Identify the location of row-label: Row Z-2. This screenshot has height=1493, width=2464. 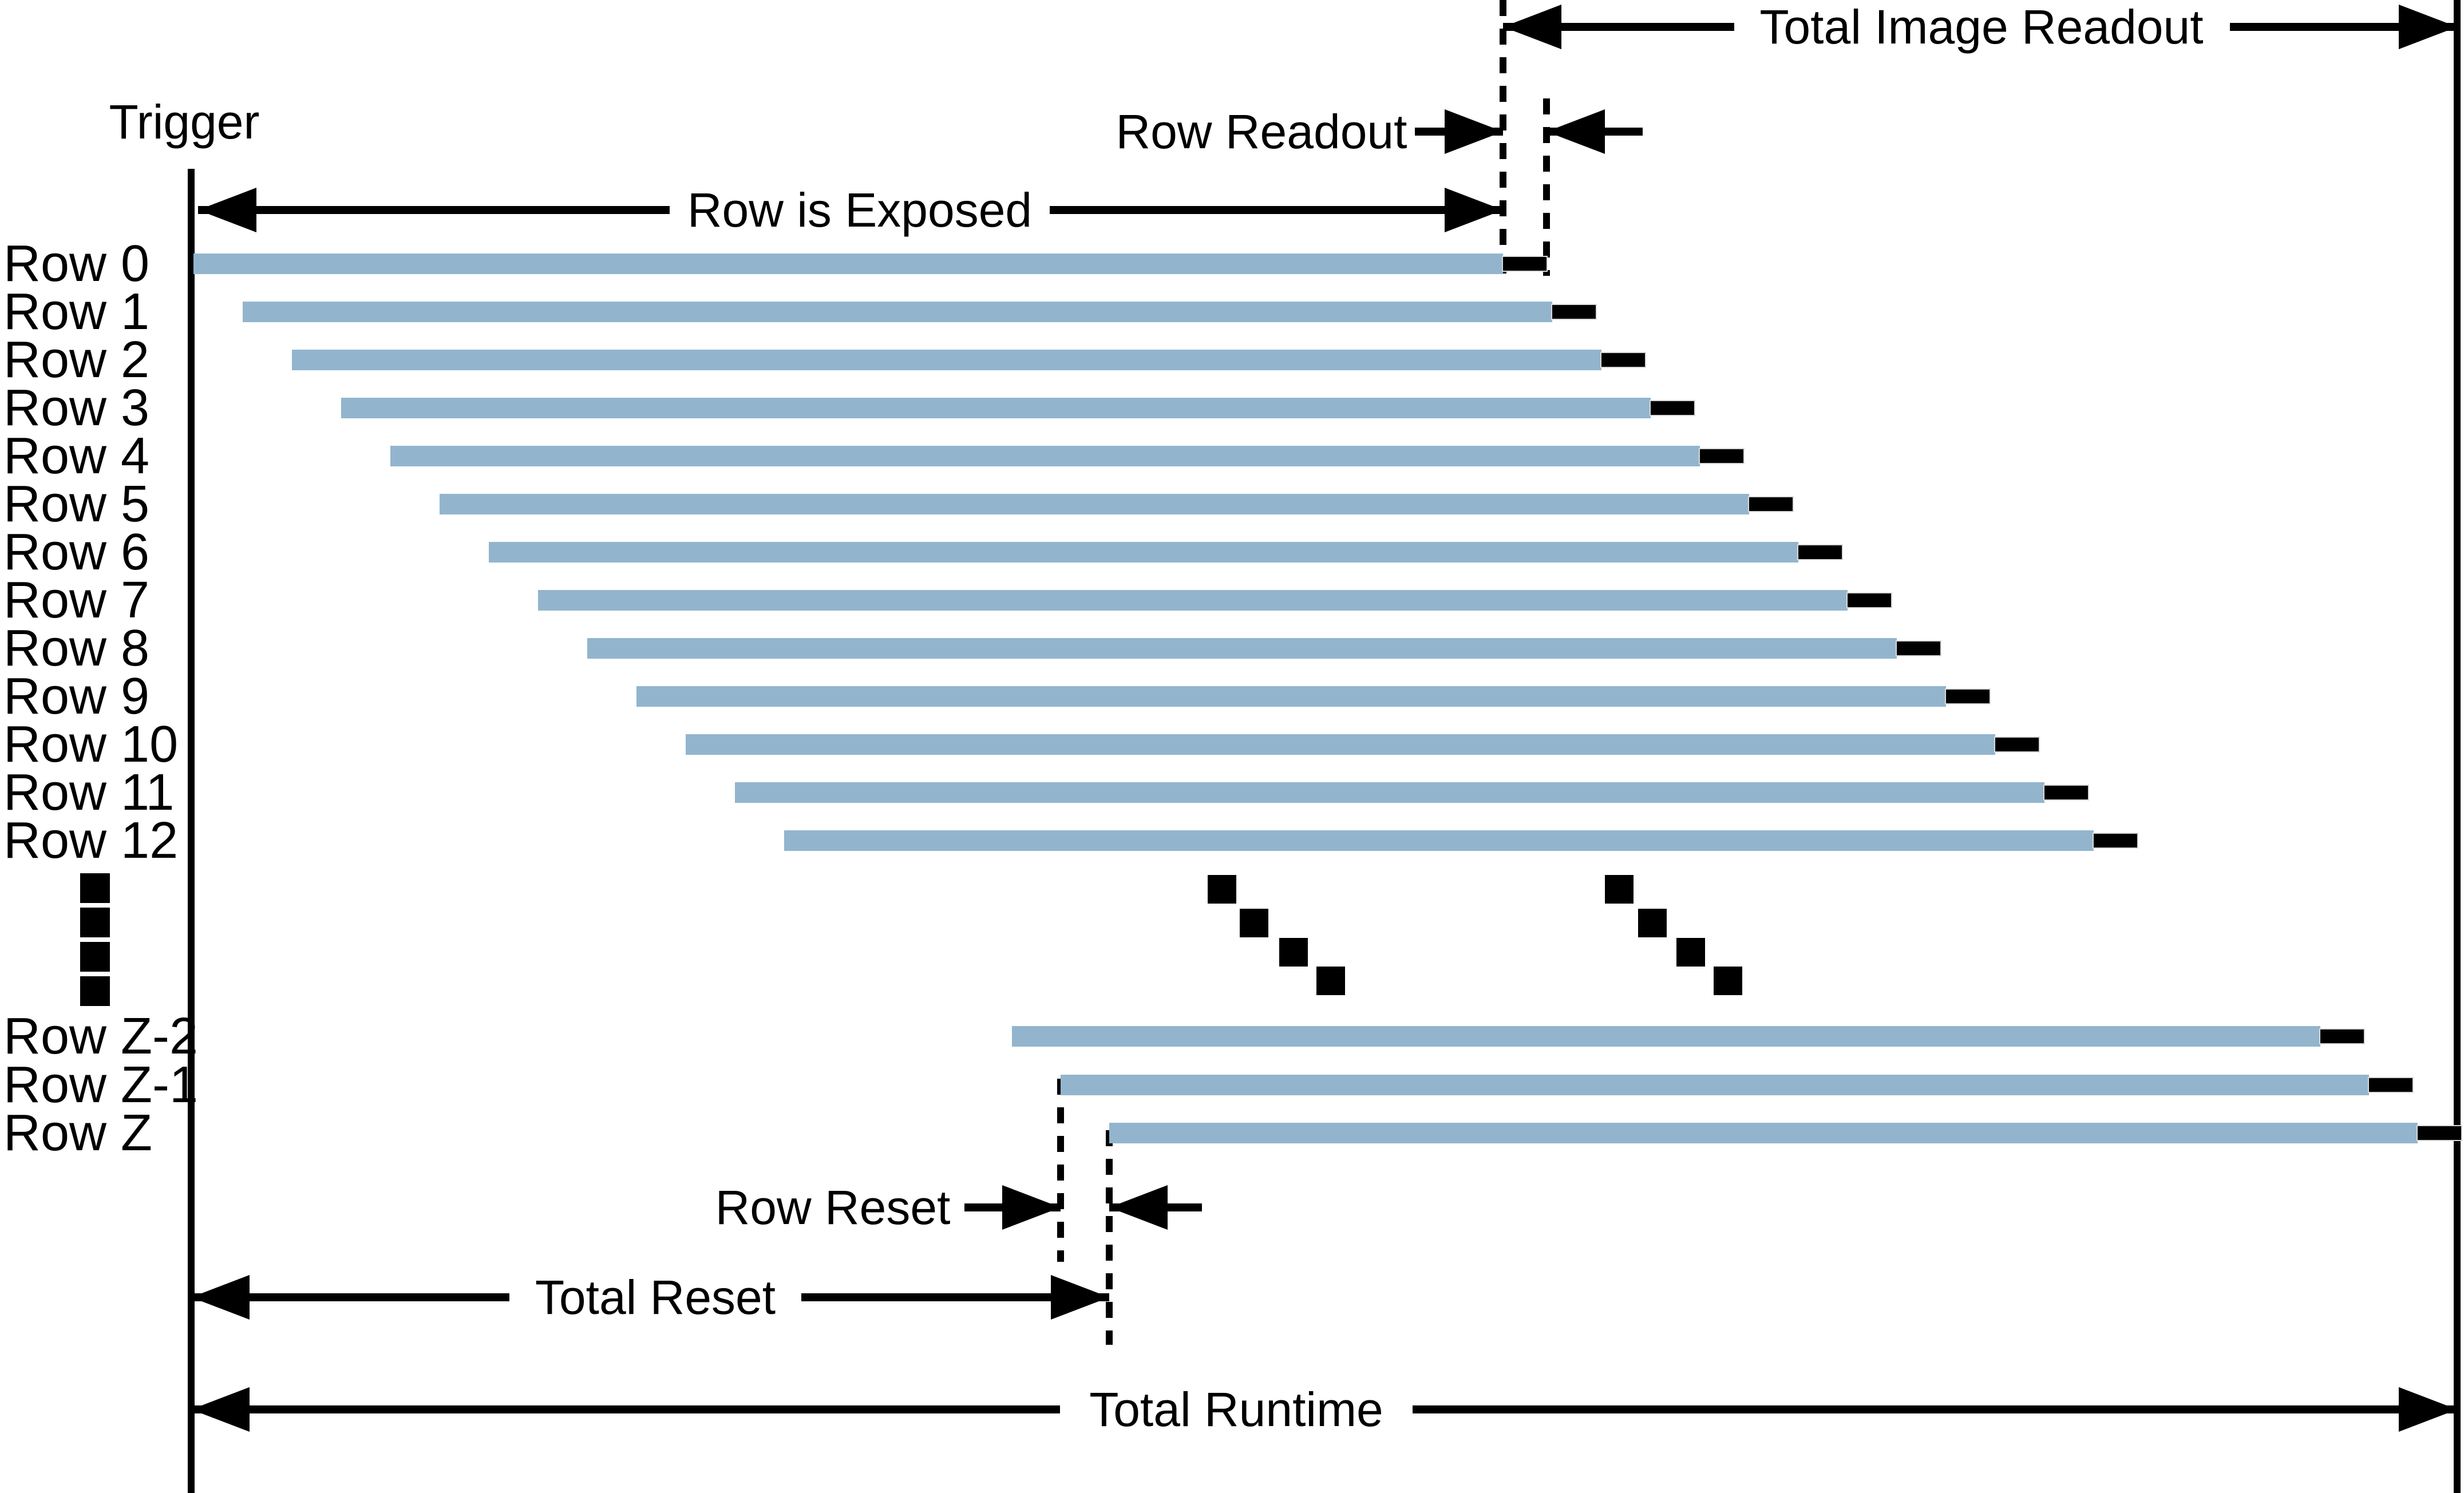
(101, 1036).